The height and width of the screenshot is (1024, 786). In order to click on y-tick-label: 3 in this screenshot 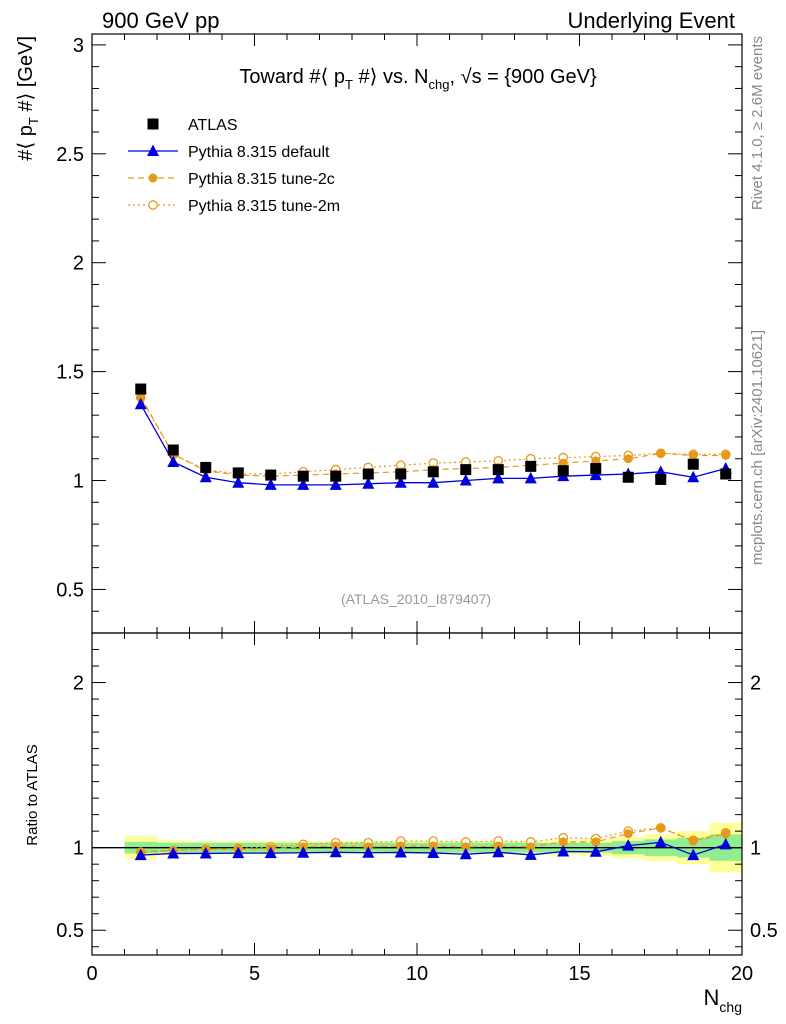, I will do `click(78, 46)`.